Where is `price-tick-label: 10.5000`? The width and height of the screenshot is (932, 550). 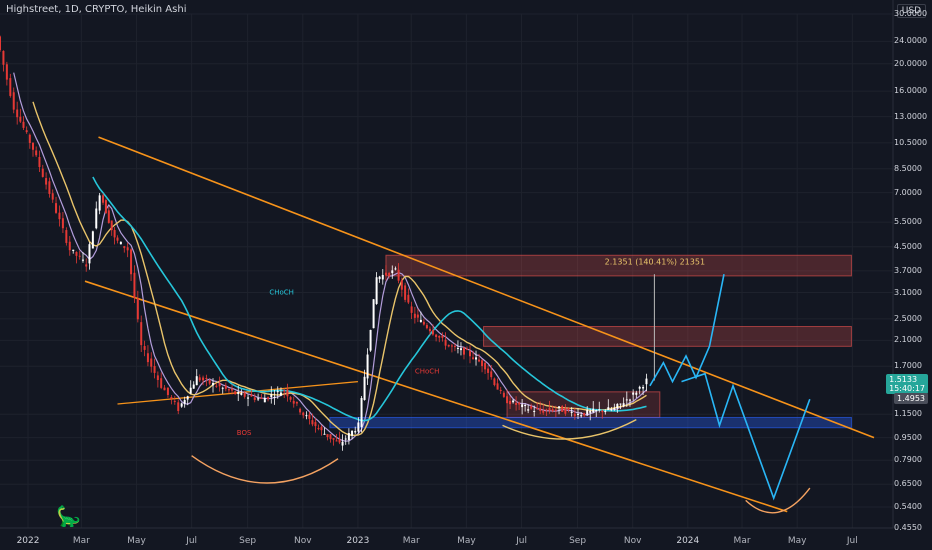
price-tick-label: 10.5000 is located at coordinates (911, 142).